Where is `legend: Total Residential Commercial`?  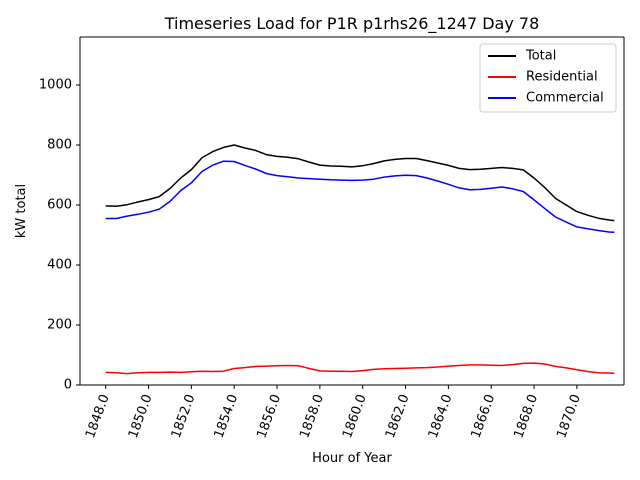
legend: Total Residential Commercial is located at coordinates (548, 78).